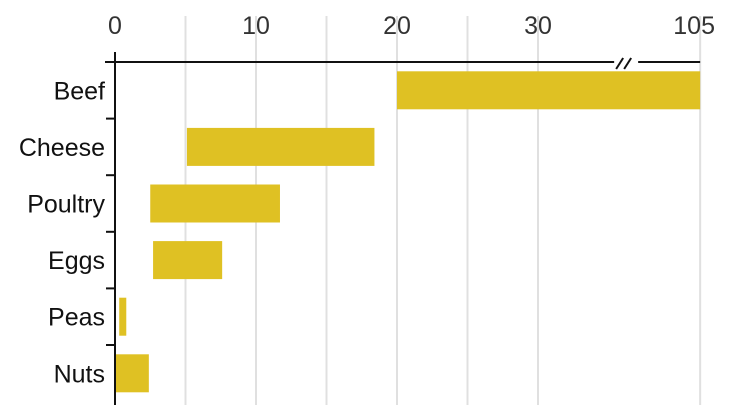 This screenshot has width=730, height=414. Describe the element at coordinates (115, 26) in the screenshot. I see `x-tick-label: 0` at that location.